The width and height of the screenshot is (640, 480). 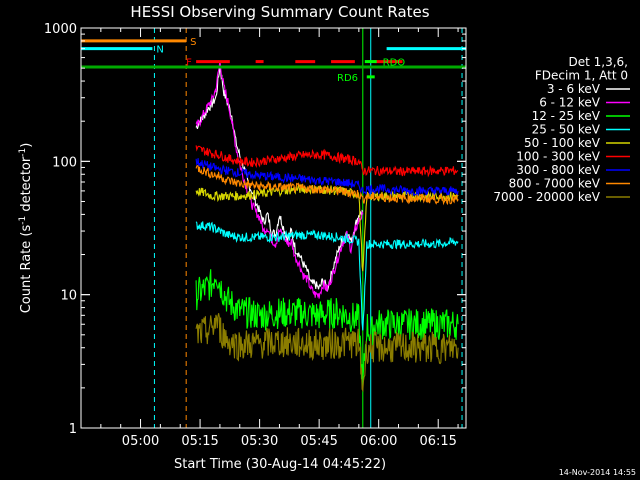 What do you see at coordinates (437, 441) in the screenshot?
I see `x-tick-label: 06:15` at bounding box center [437, 441].